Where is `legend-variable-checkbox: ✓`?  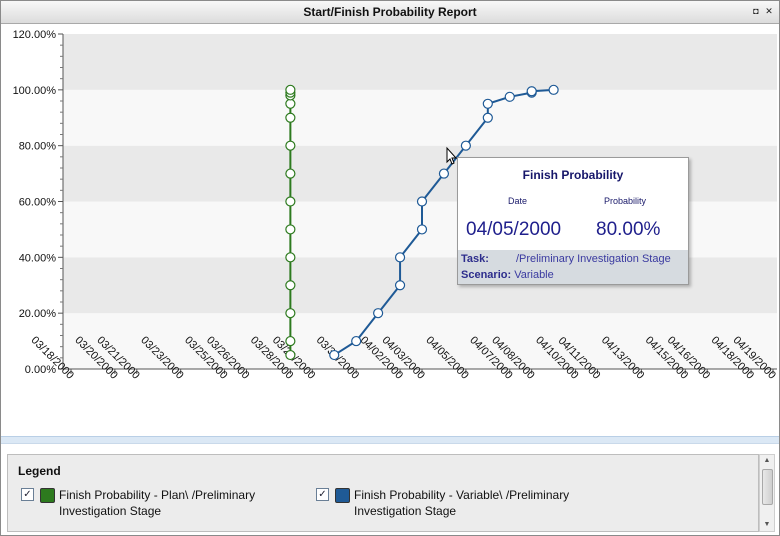 legend-variable-checkbox: ✓ is located at coordinates (322, 494).